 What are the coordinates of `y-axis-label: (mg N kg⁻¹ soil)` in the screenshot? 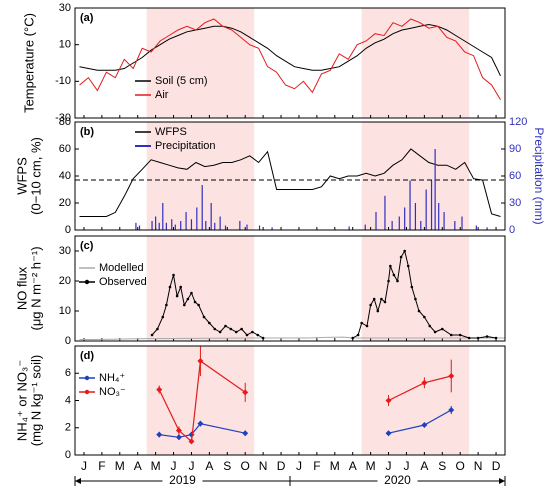 It's located at (35, 400).